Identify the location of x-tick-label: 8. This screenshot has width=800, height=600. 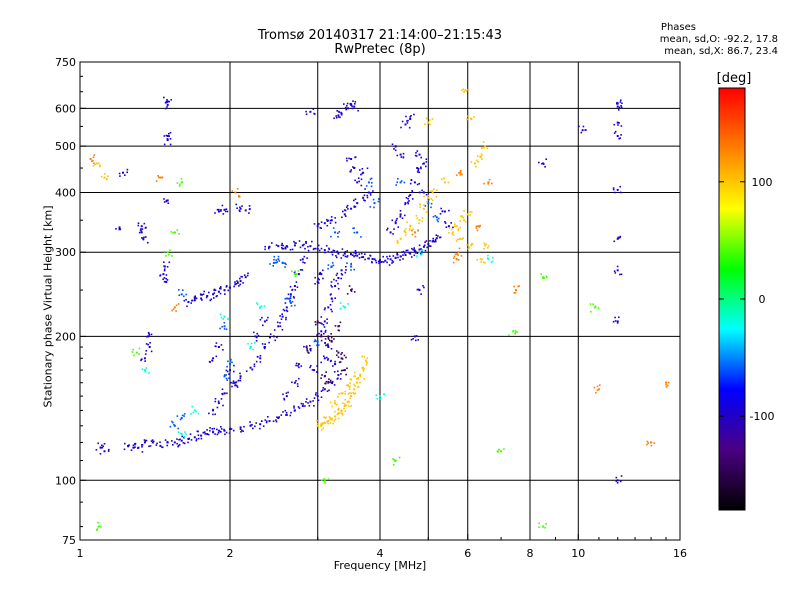
(530, 553).